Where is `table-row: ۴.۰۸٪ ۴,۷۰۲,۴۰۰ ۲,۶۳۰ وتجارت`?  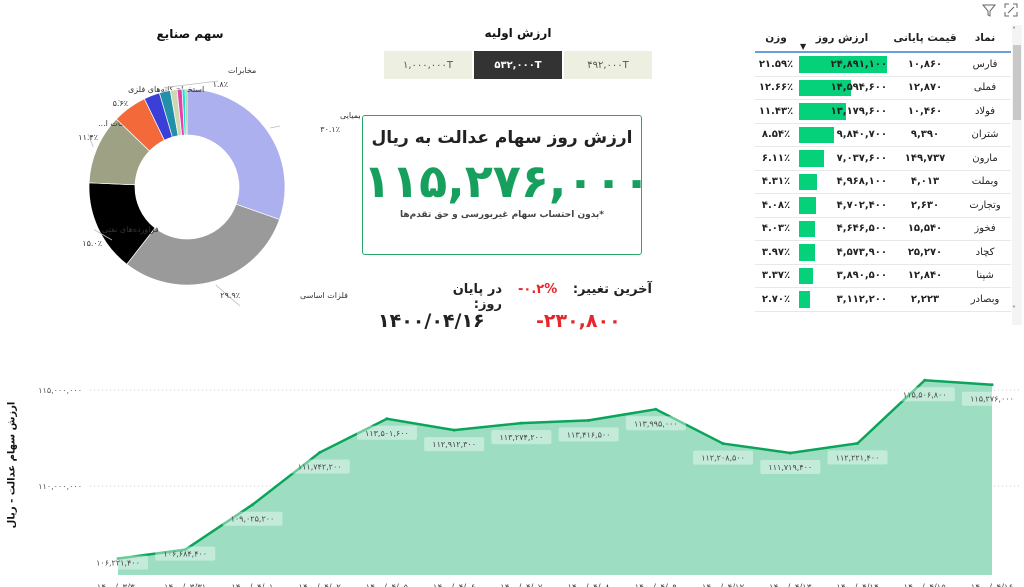
table-row: ۴.۰۸٪ ۴,۷۰۲,۴۰۰ ۲,۶۳۰ وتجارت is located at coordinates (883, 206).